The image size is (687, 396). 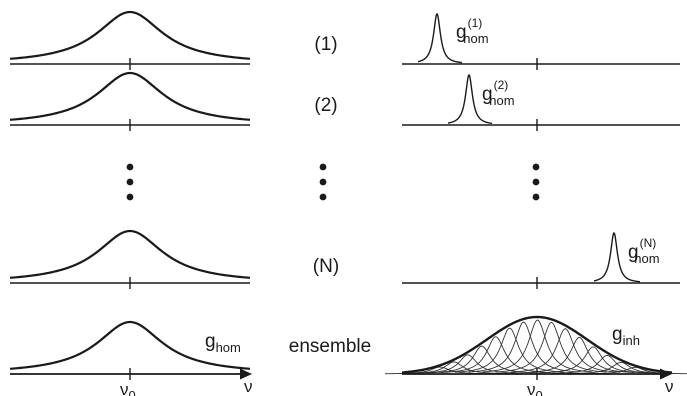 I want to click on component-lines, so click(x=535, y=347).